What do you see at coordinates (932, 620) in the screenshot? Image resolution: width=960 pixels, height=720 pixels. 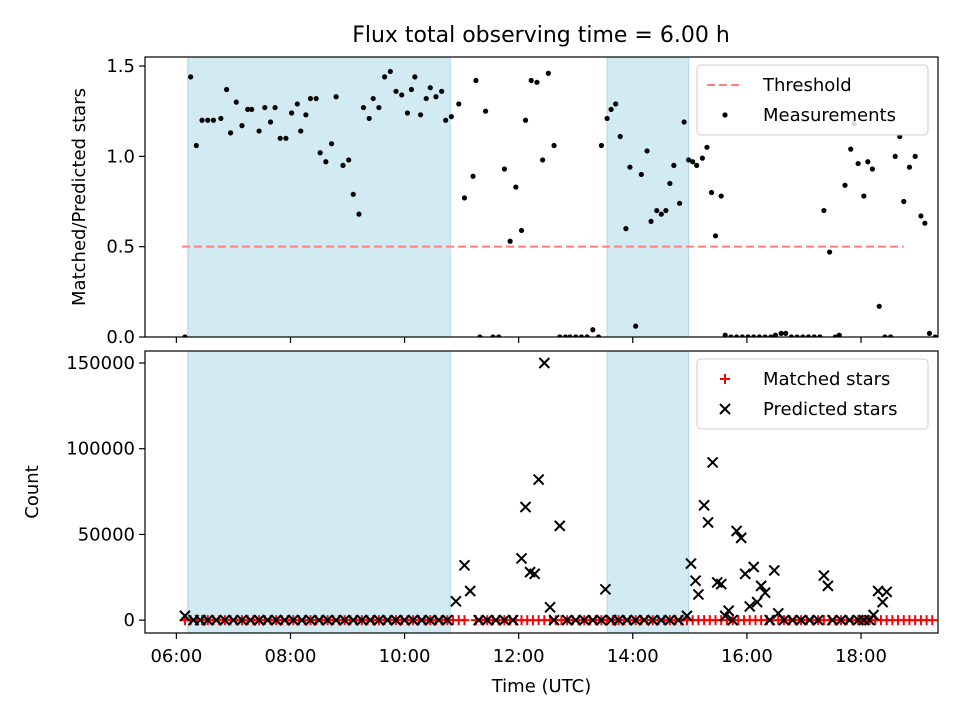 I see `matched-star-point` at bounding box center [932, 620].